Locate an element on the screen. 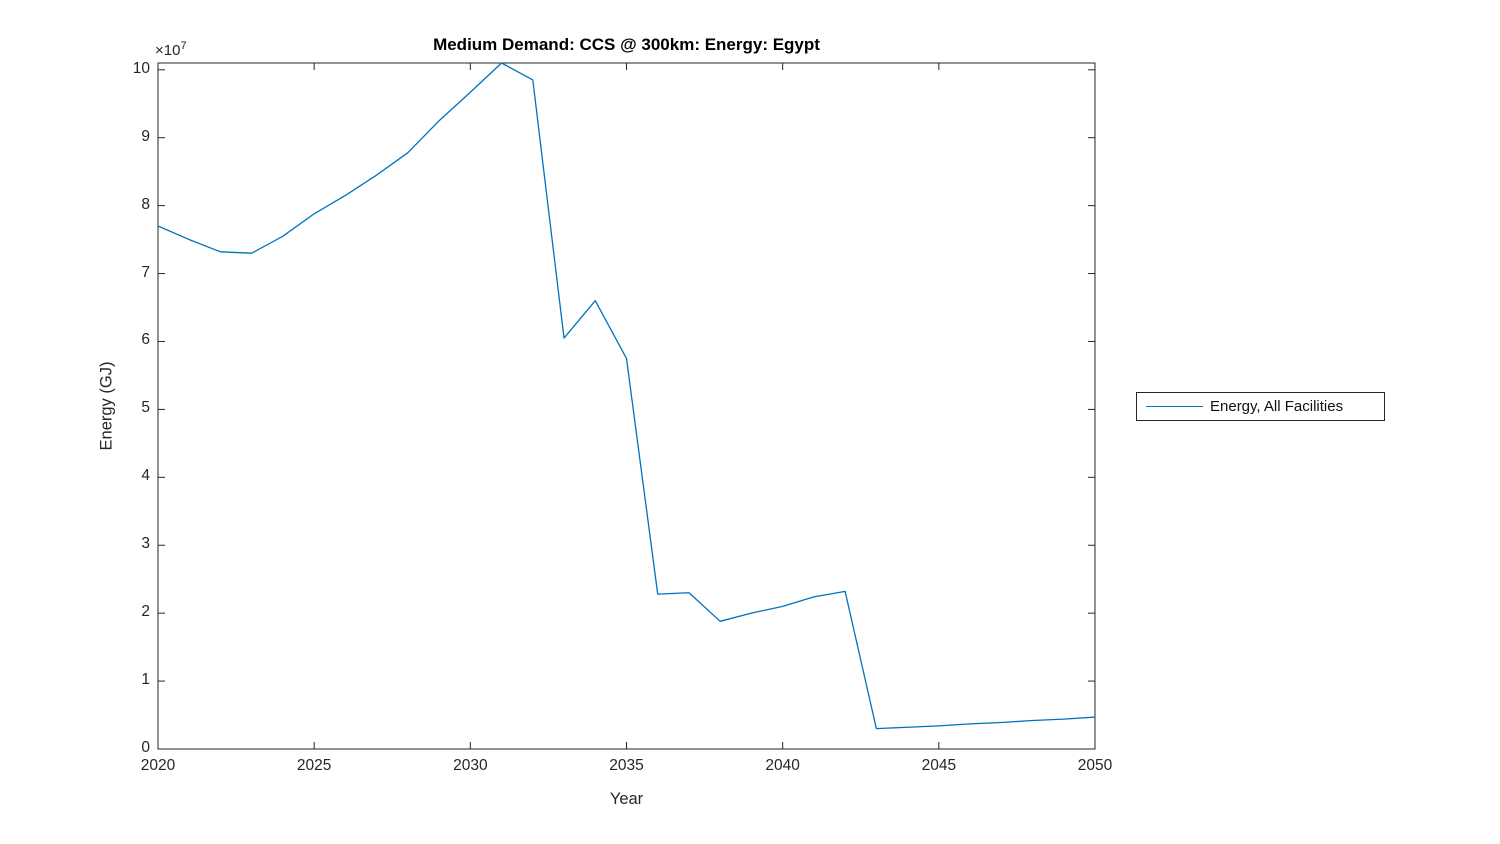  y-tick-label: 7 is located at coordinates (145, 272).